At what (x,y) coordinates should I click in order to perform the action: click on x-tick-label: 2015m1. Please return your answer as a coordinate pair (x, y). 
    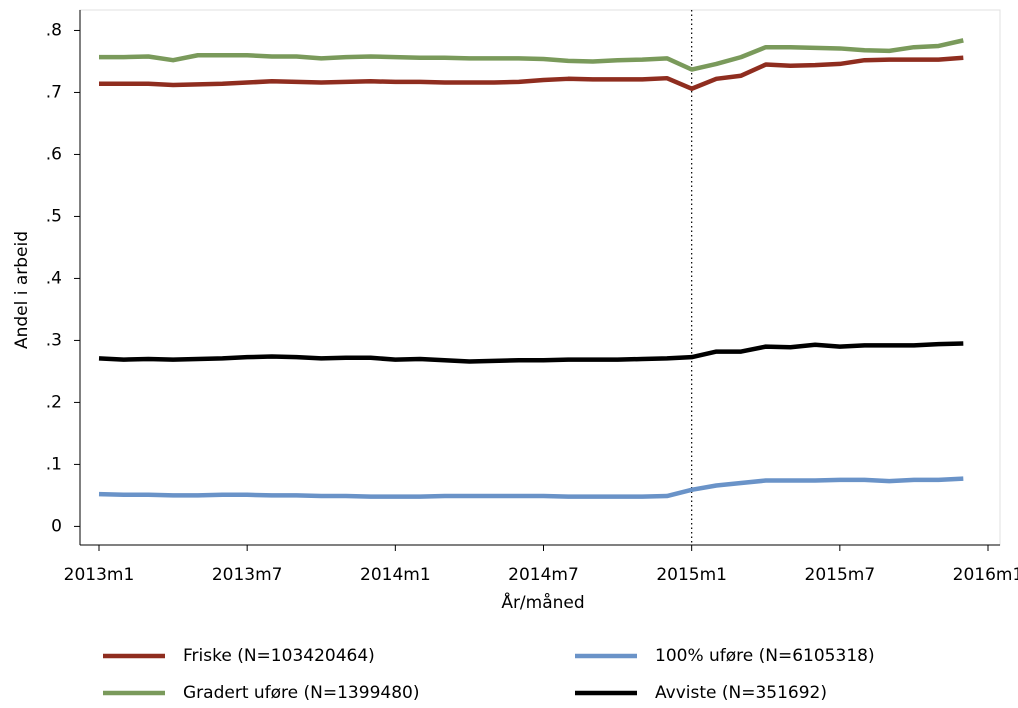
    Looking at the image, I should click on (691, 575).